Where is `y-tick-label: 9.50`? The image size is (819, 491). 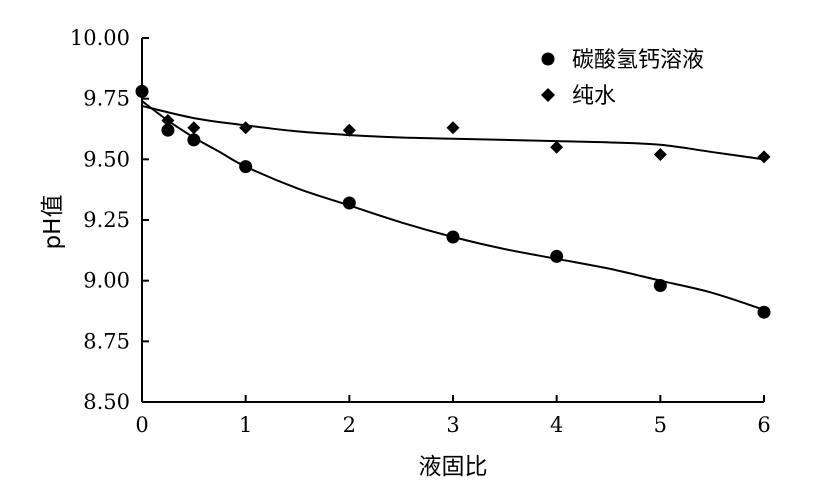
y-tick-label: 9.50 is located at coordinates (106, 159).